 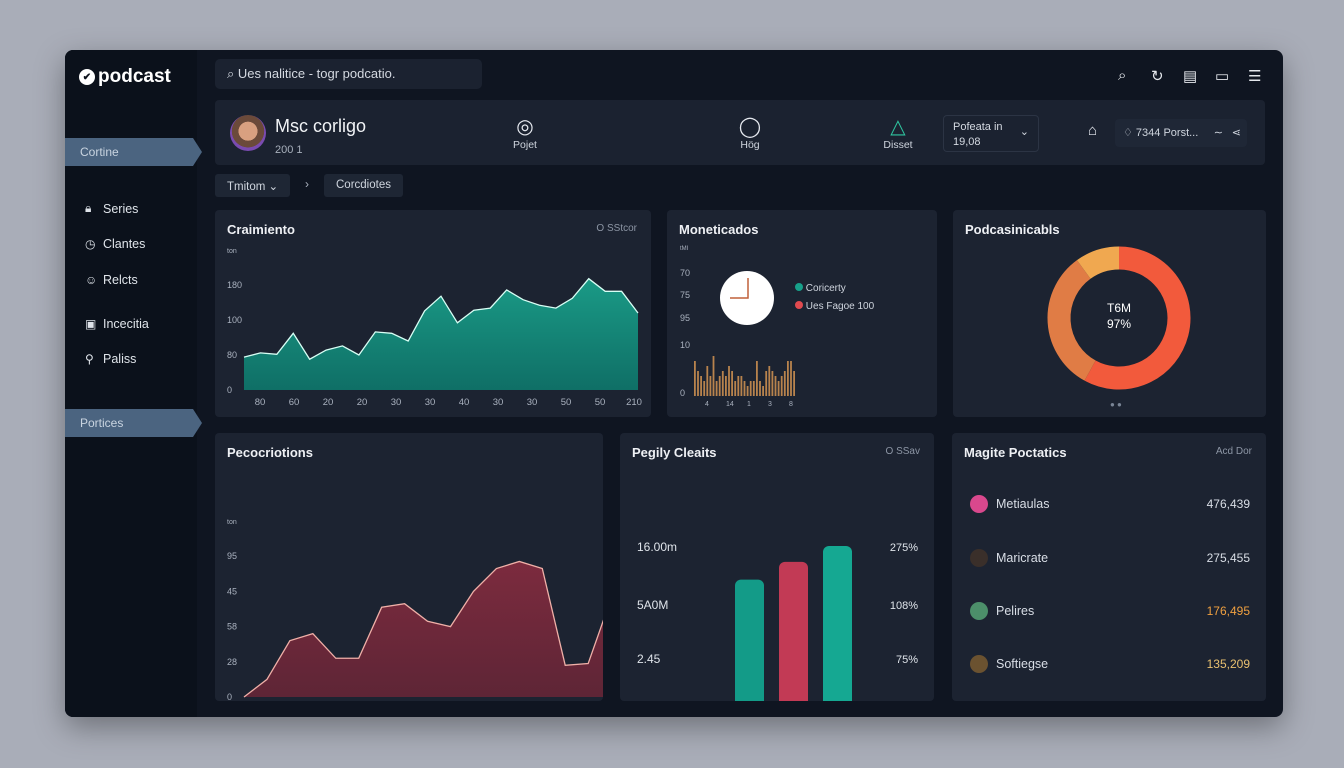 What do you see at coordinates (1190, 76) in the screenshot?
I see `clipboard-icon: ▤` at bounding box center [1190, 76].